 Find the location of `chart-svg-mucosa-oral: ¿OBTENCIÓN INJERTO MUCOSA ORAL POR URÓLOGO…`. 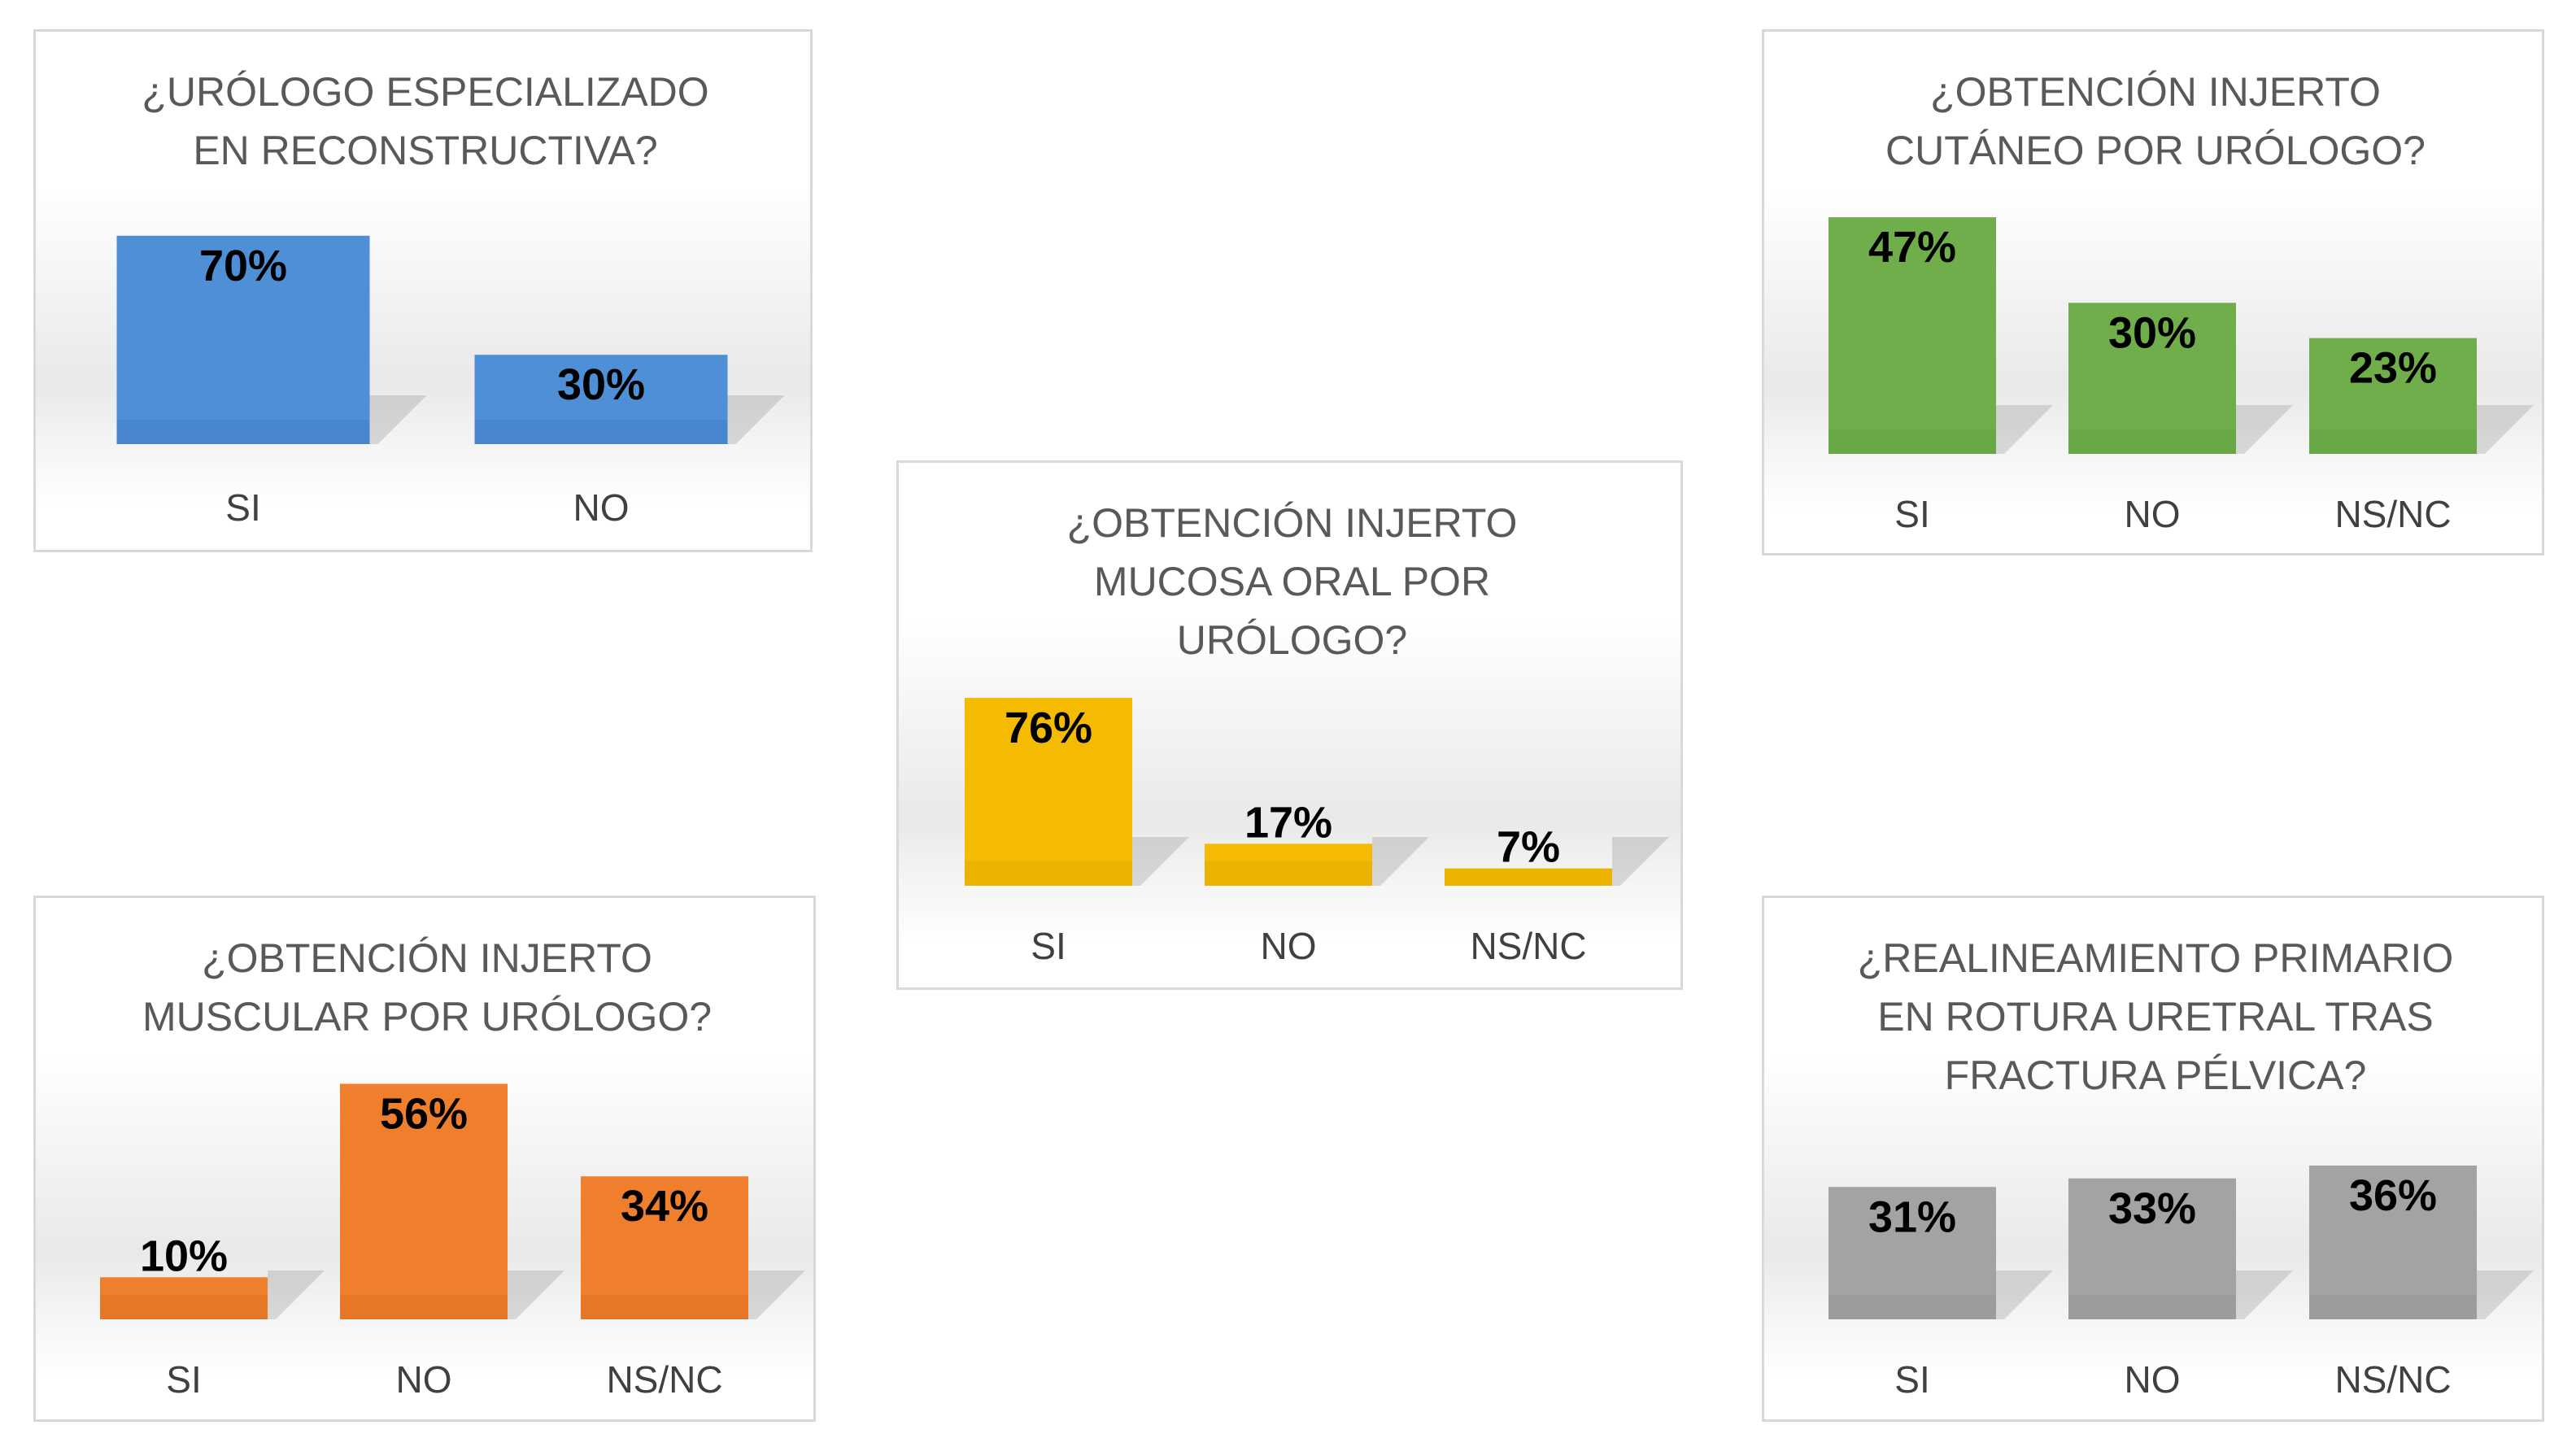

chart-svg-mucosa-oral: ¿OBTENCIÓN INJERTO MUCOSA ORAL POR URÓLOGO… is located at coordinates (1317, 733).